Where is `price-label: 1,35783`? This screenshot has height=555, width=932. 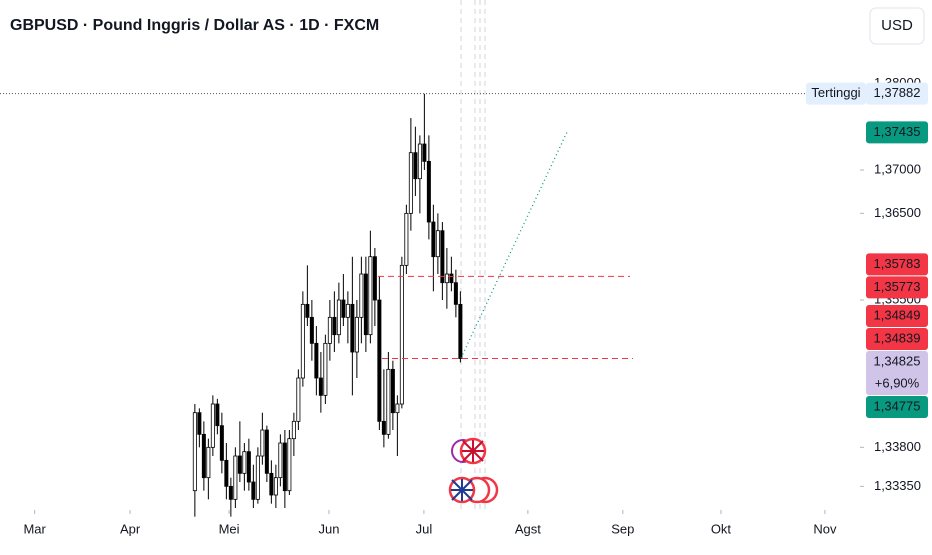
price-label: 1,35783 is located at coordinates (897, 263).